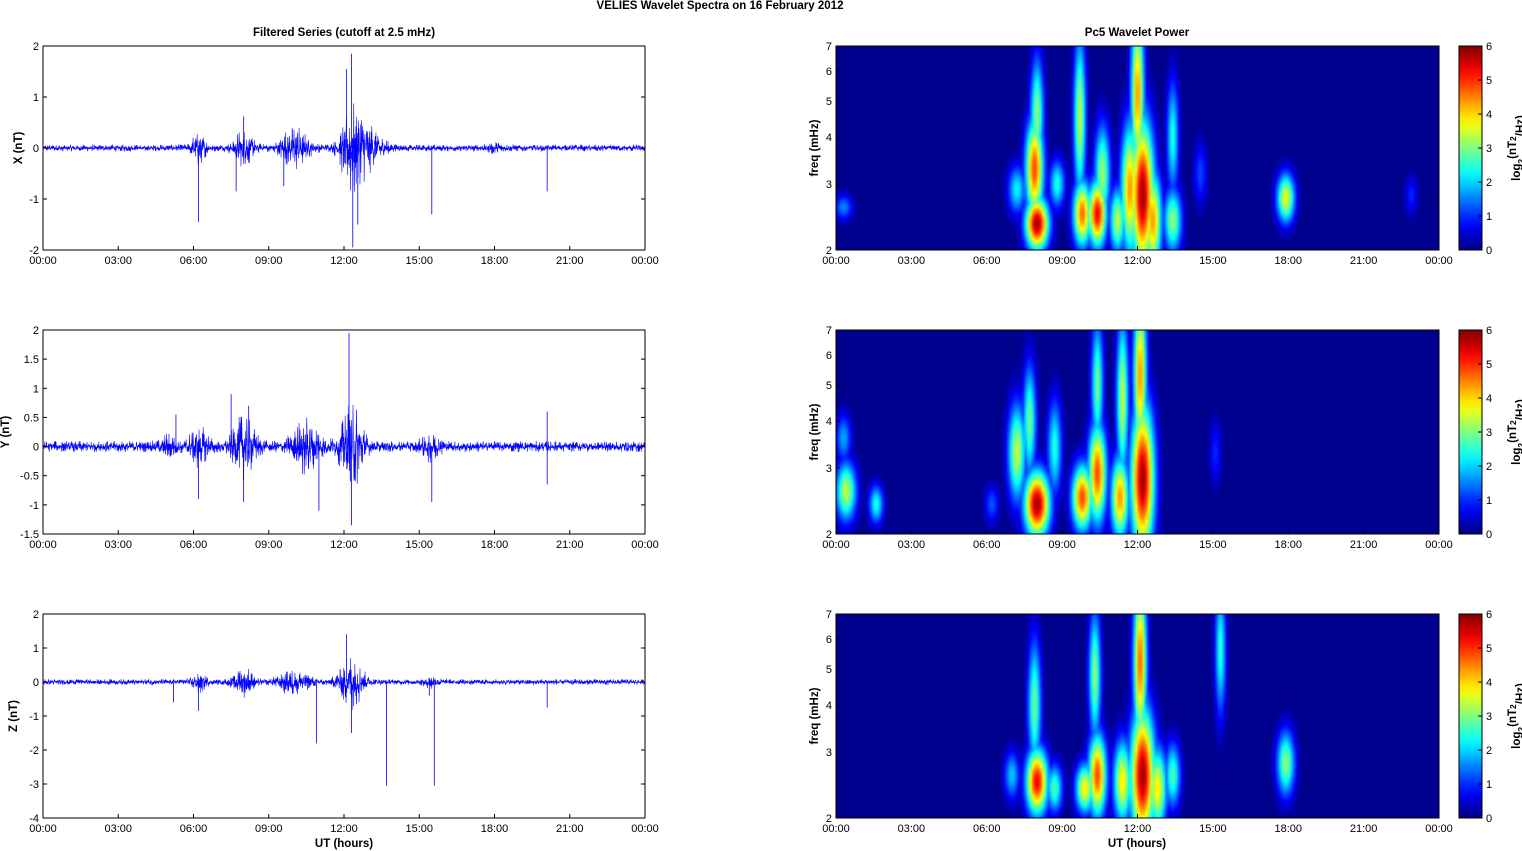  Describe the element at coordinates (29, 535) in the screenshot. I see `y-tick-label: -1.5` at that location.